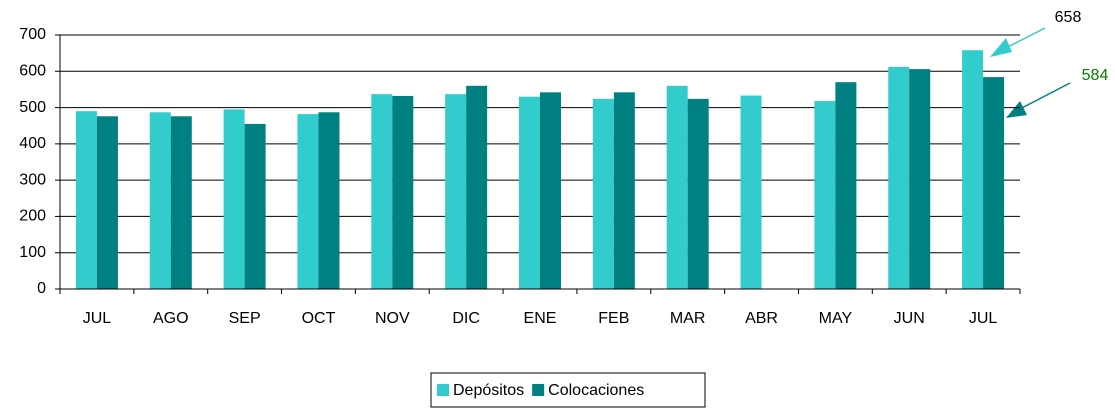  I want to click on y-tick-label: 0, so click(41, 288).